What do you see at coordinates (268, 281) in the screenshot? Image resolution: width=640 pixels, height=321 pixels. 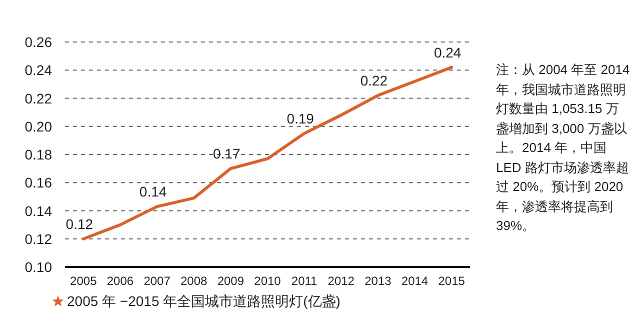 I see `x-tick-label: 2010` at bounding box center [268, 281].